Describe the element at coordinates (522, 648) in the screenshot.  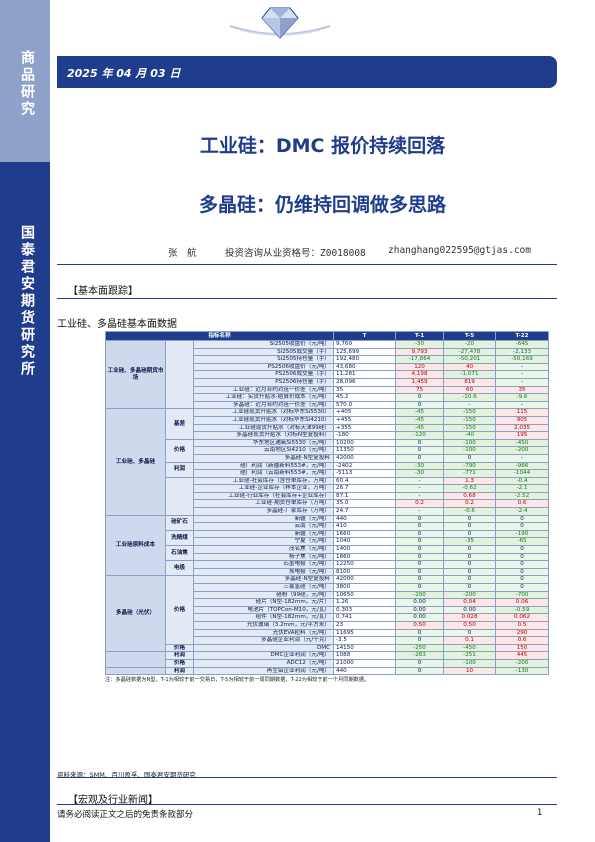
I see `value-t22-cell: 150` at that location.